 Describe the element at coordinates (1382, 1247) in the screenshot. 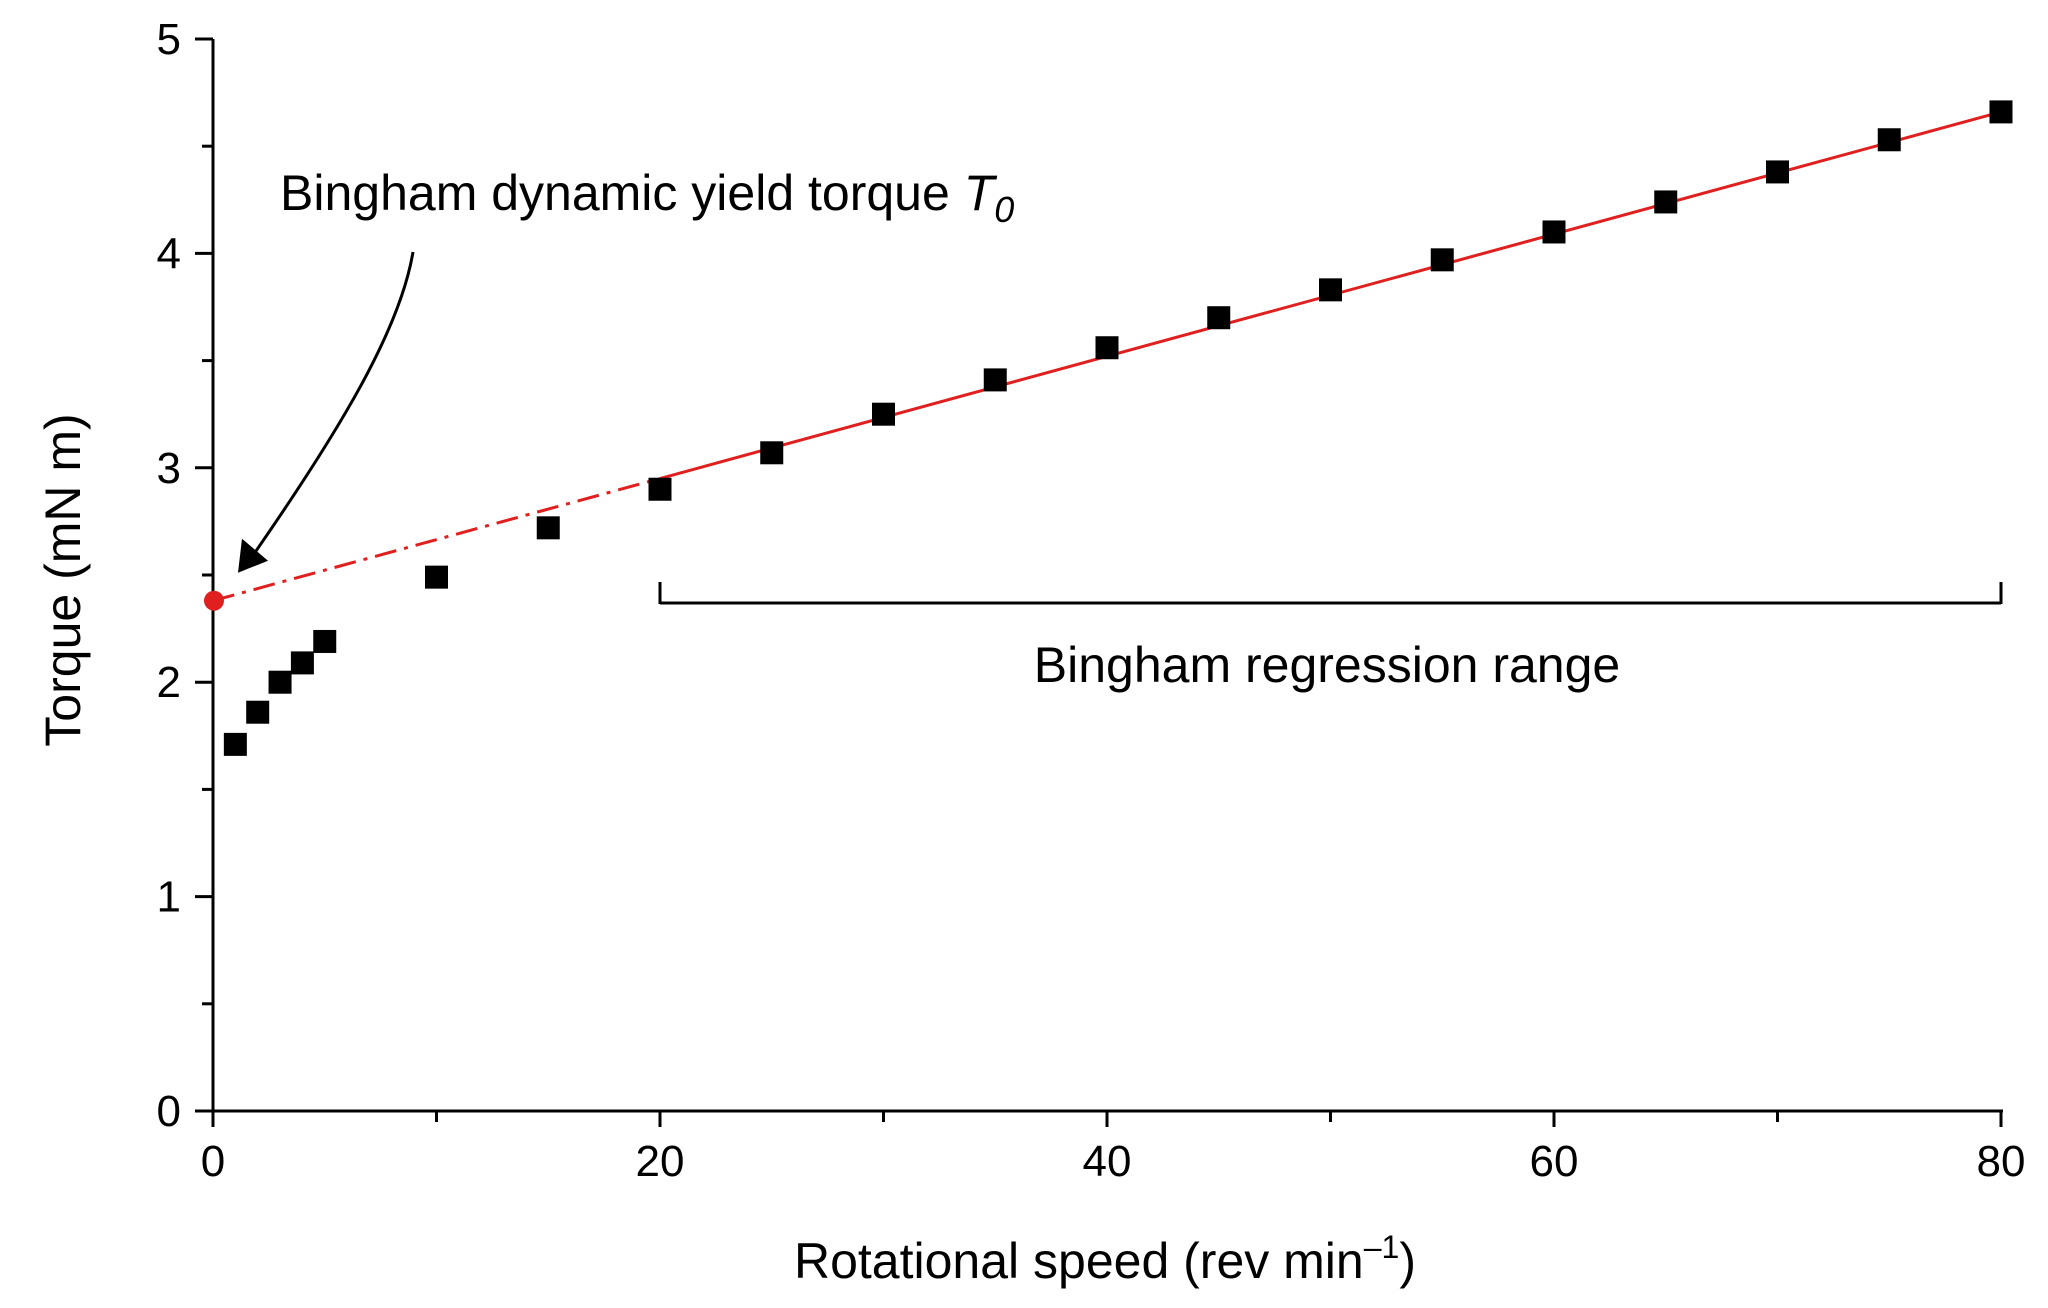

I see `x-axis-title-superscript: –1` at that location.